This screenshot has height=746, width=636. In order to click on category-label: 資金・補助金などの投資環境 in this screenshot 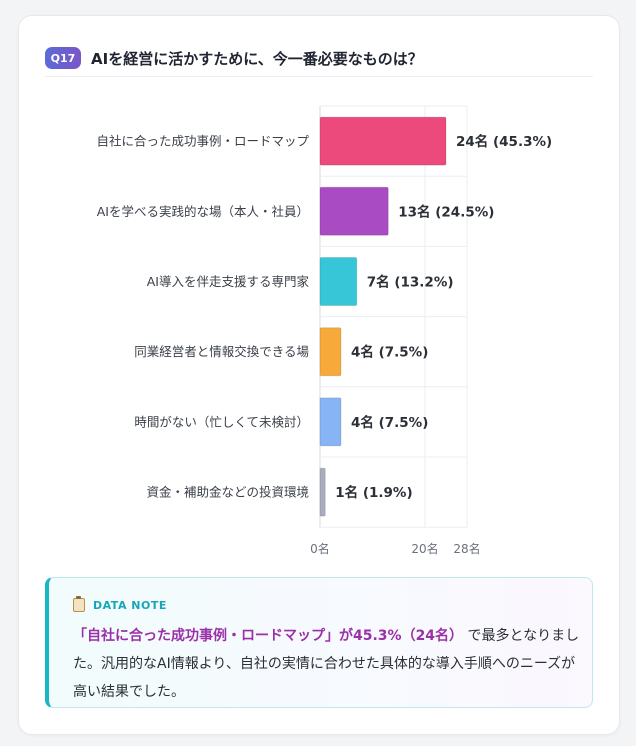, I will do `click(227, 492)`.